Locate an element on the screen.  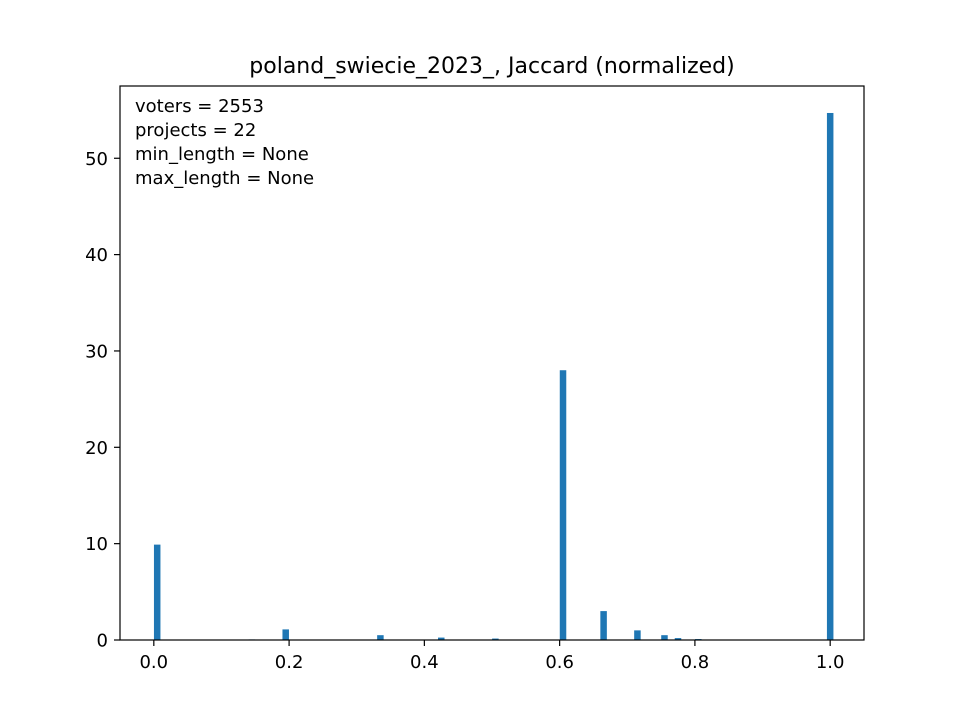
y-tick-label: 20 is located at coordinates (96, 448).